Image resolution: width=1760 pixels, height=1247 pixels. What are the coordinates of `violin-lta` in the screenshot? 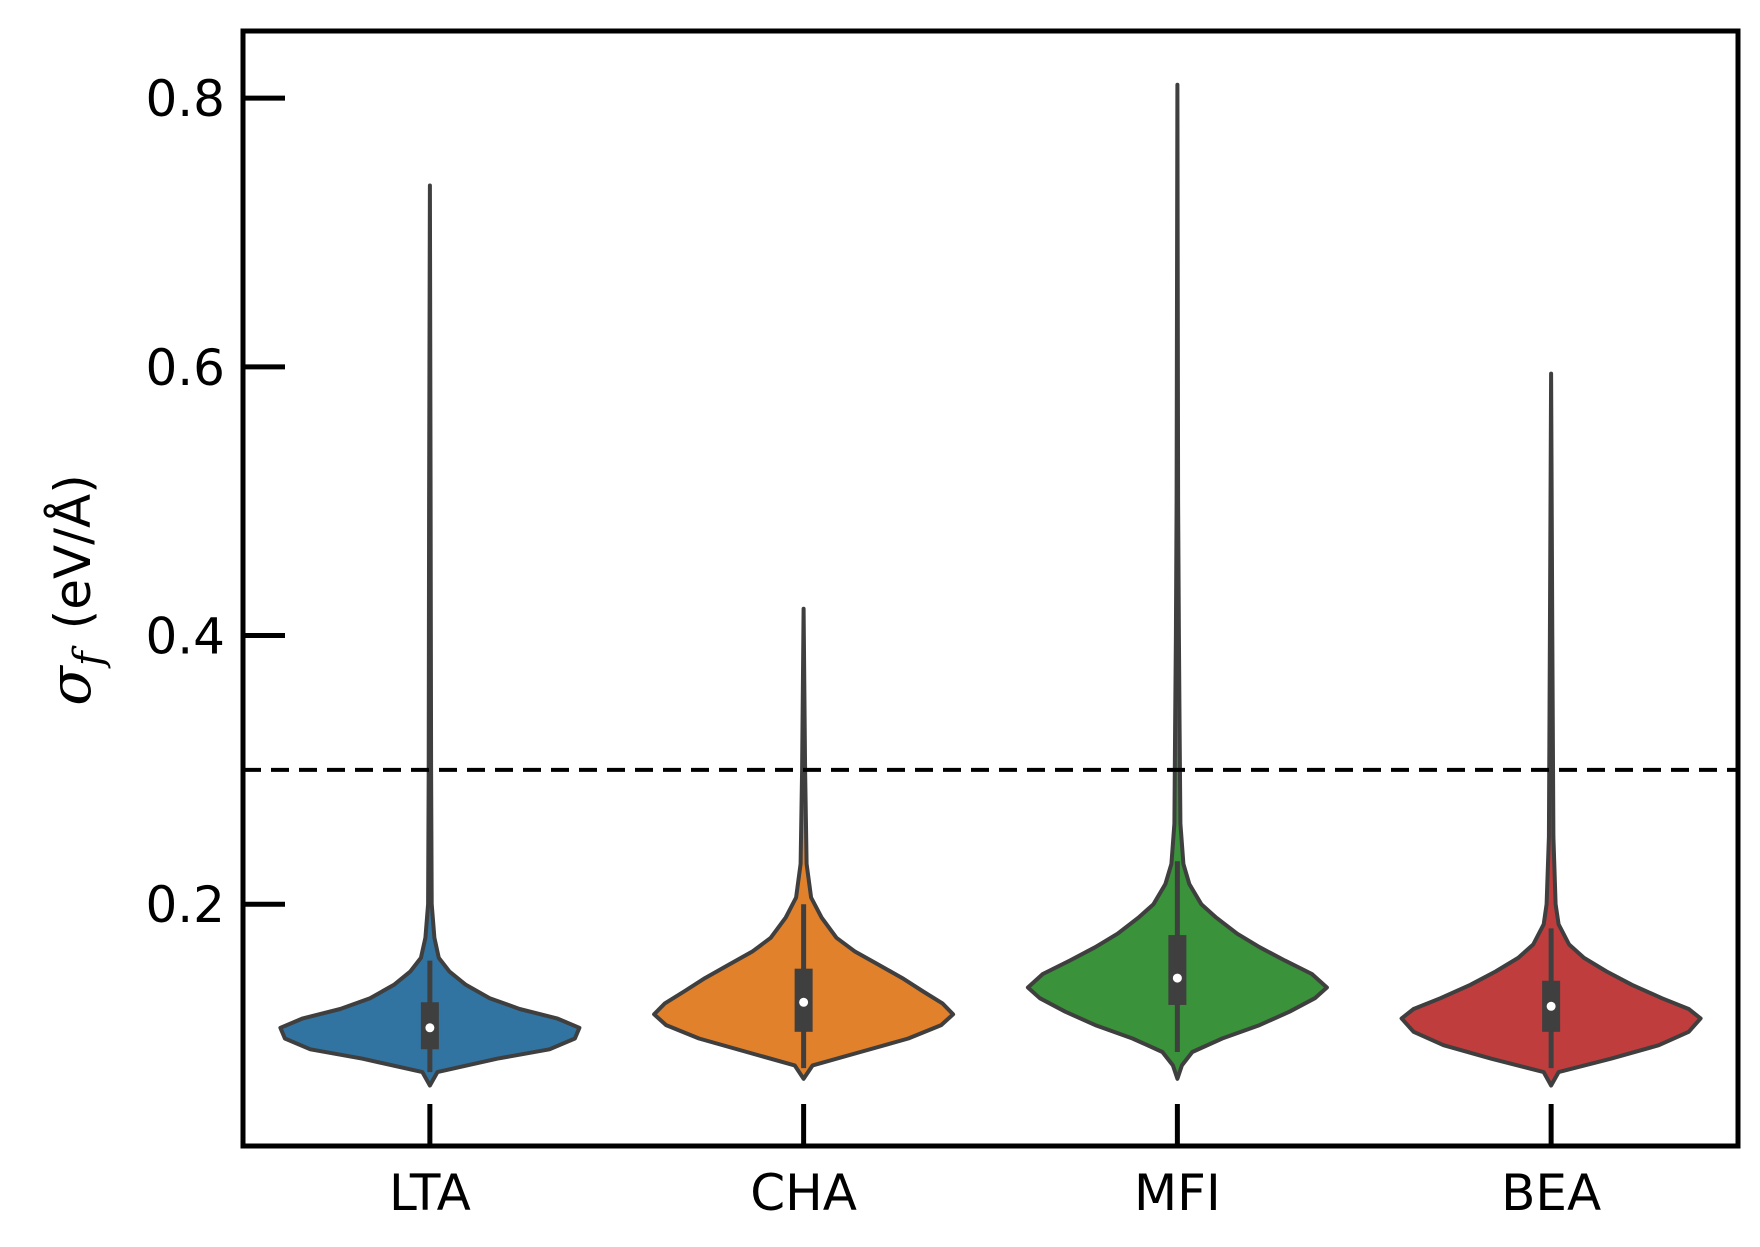 It's located at (430, 635).